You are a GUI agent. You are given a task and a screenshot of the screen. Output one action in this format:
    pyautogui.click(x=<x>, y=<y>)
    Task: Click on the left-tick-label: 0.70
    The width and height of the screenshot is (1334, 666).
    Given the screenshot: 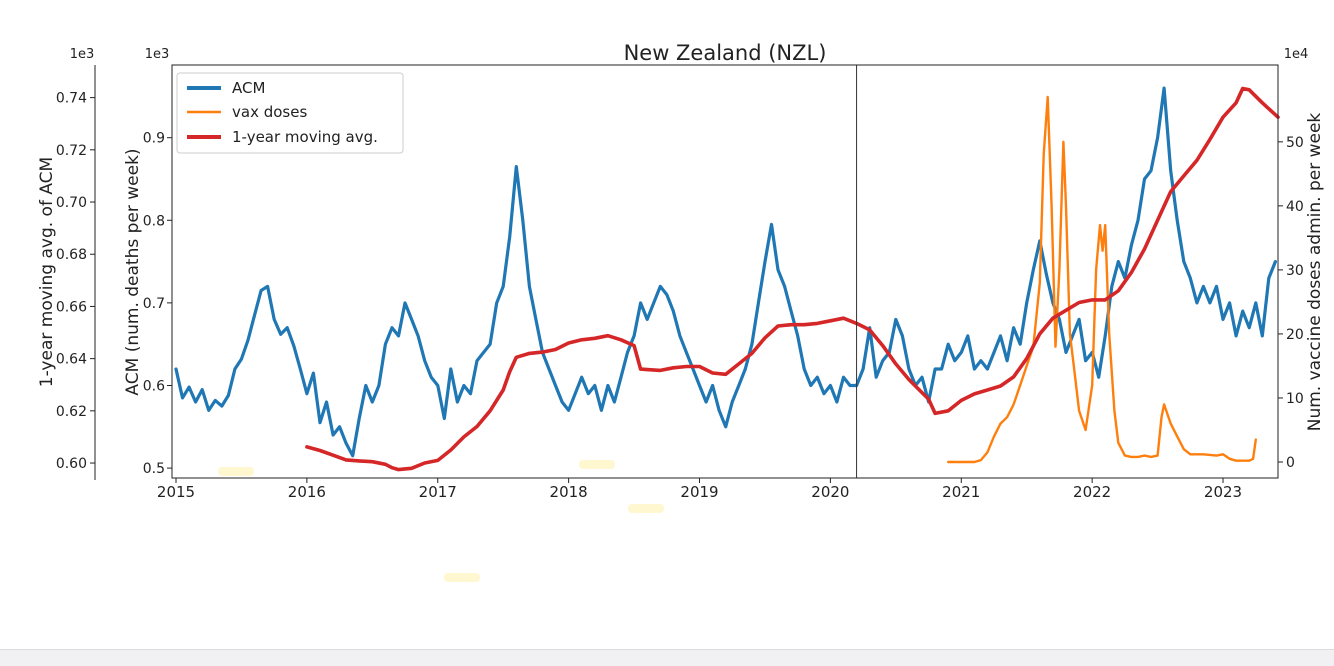 What is the action you would take?
    pyautogui.click(x=71, y=203)
    